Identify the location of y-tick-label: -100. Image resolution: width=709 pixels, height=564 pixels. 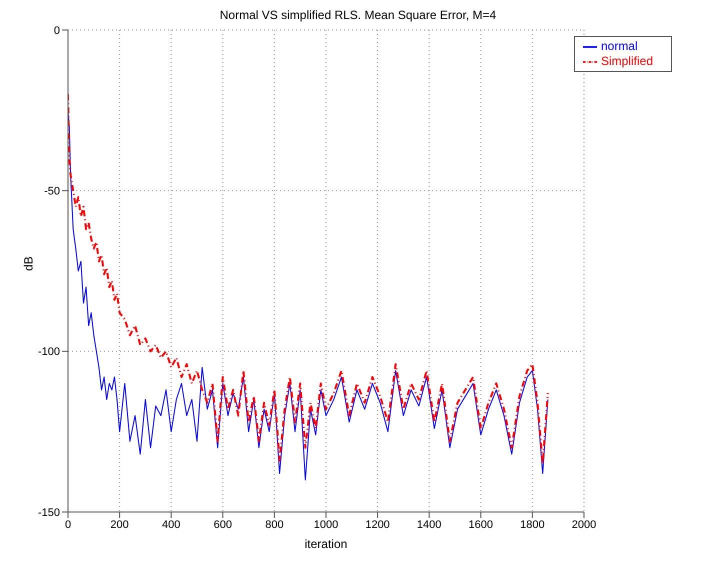
(49, 352).